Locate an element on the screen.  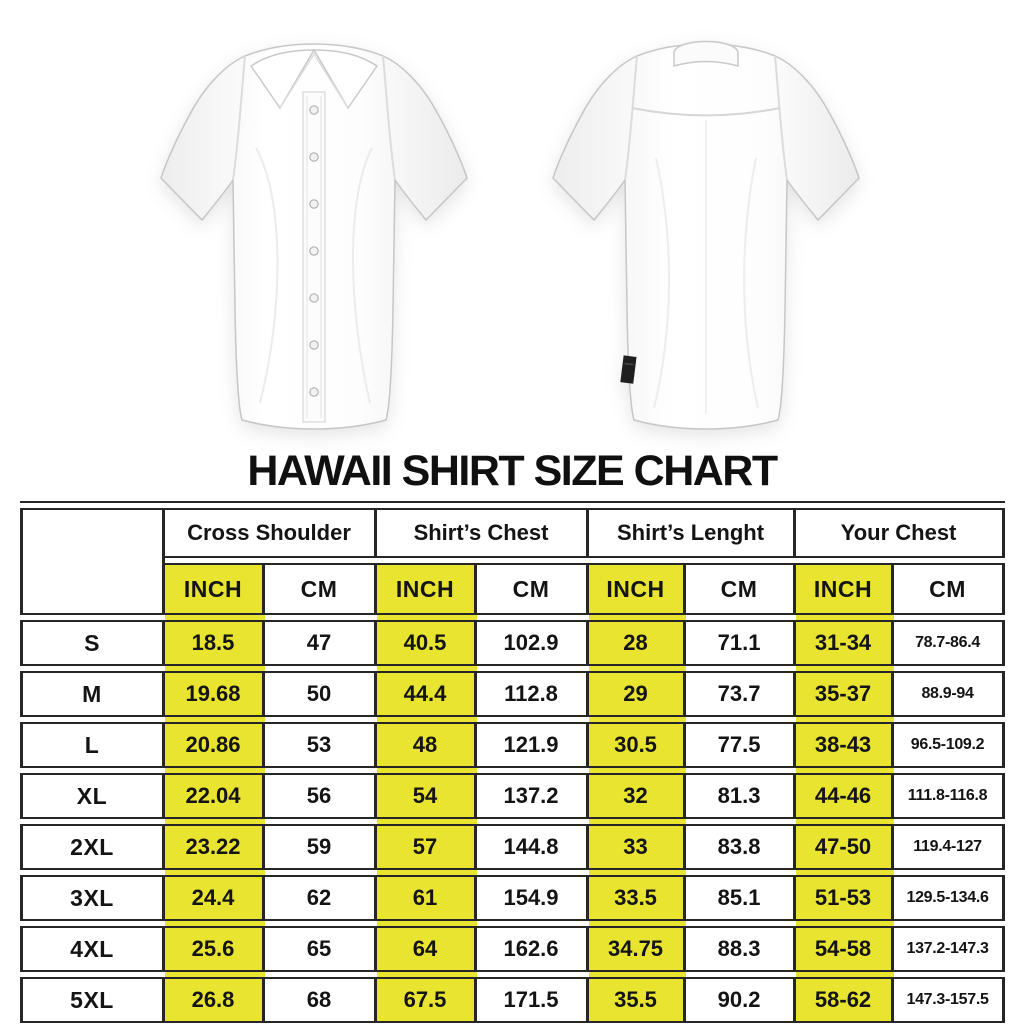
size-label: 5XL is located at coordinates (92, 1000).